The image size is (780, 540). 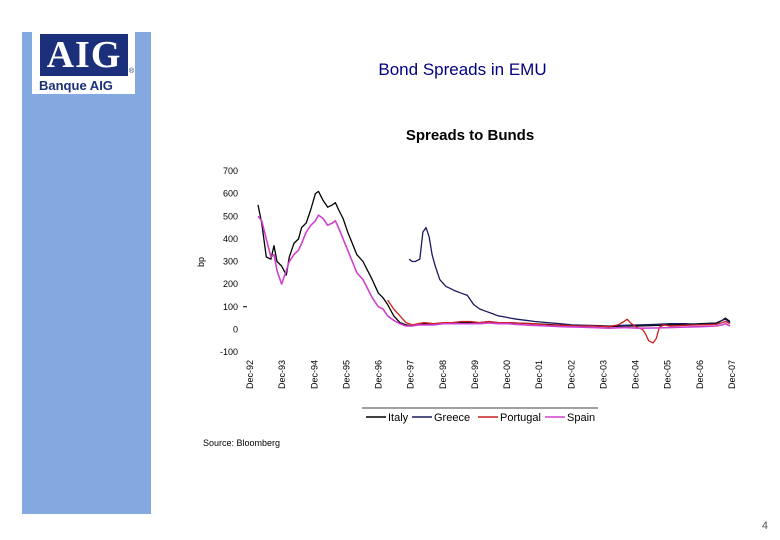 I want to click on source-note: Source: Bloomberg, so click(x=242, y=443).